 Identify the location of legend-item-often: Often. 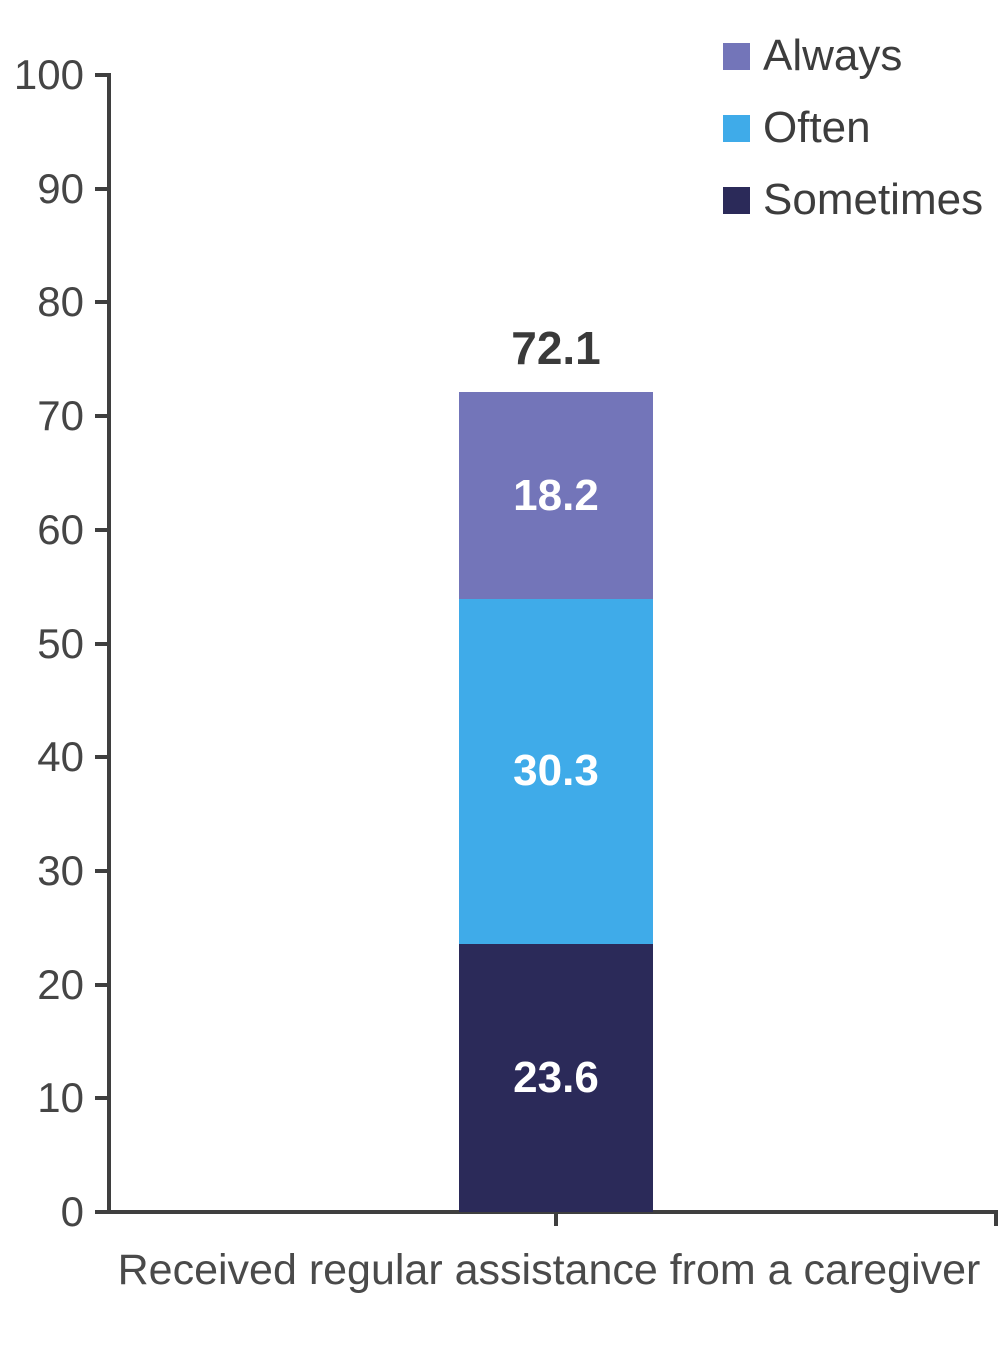
(853, 127).